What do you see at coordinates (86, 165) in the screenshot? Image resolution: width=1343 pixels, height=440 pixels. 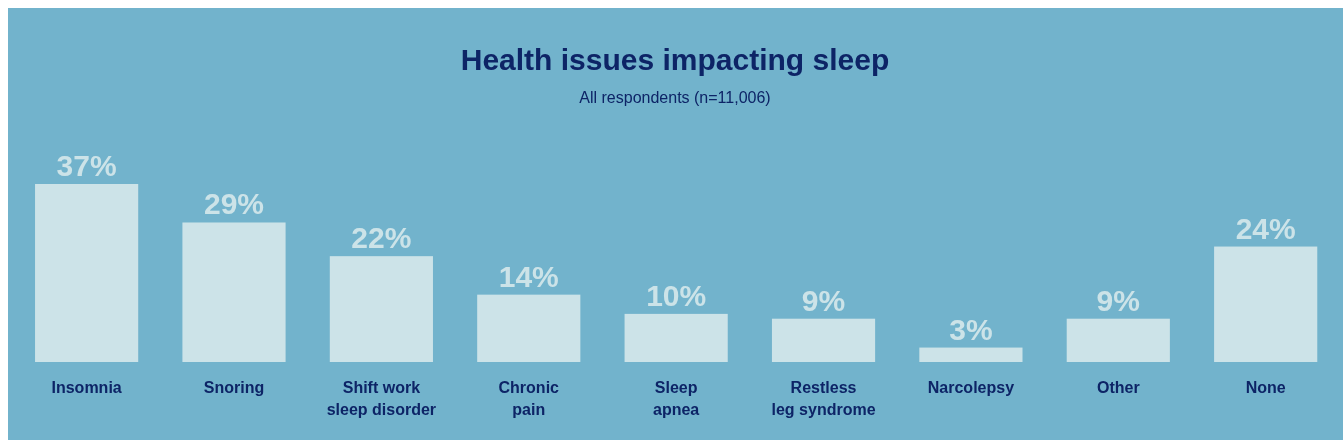 I see `data-label: 37%` at bounding box center [86, 165].